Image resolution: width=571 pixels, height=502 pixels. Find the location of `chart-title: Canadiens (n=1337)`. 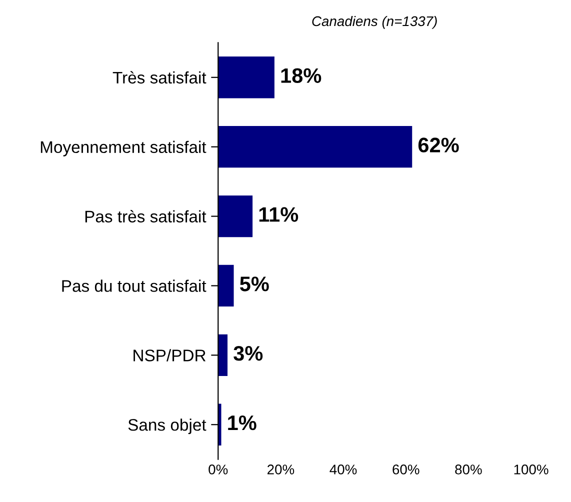

chart-title: Canadiens (n=1337) is located at coordinates (374, 22).